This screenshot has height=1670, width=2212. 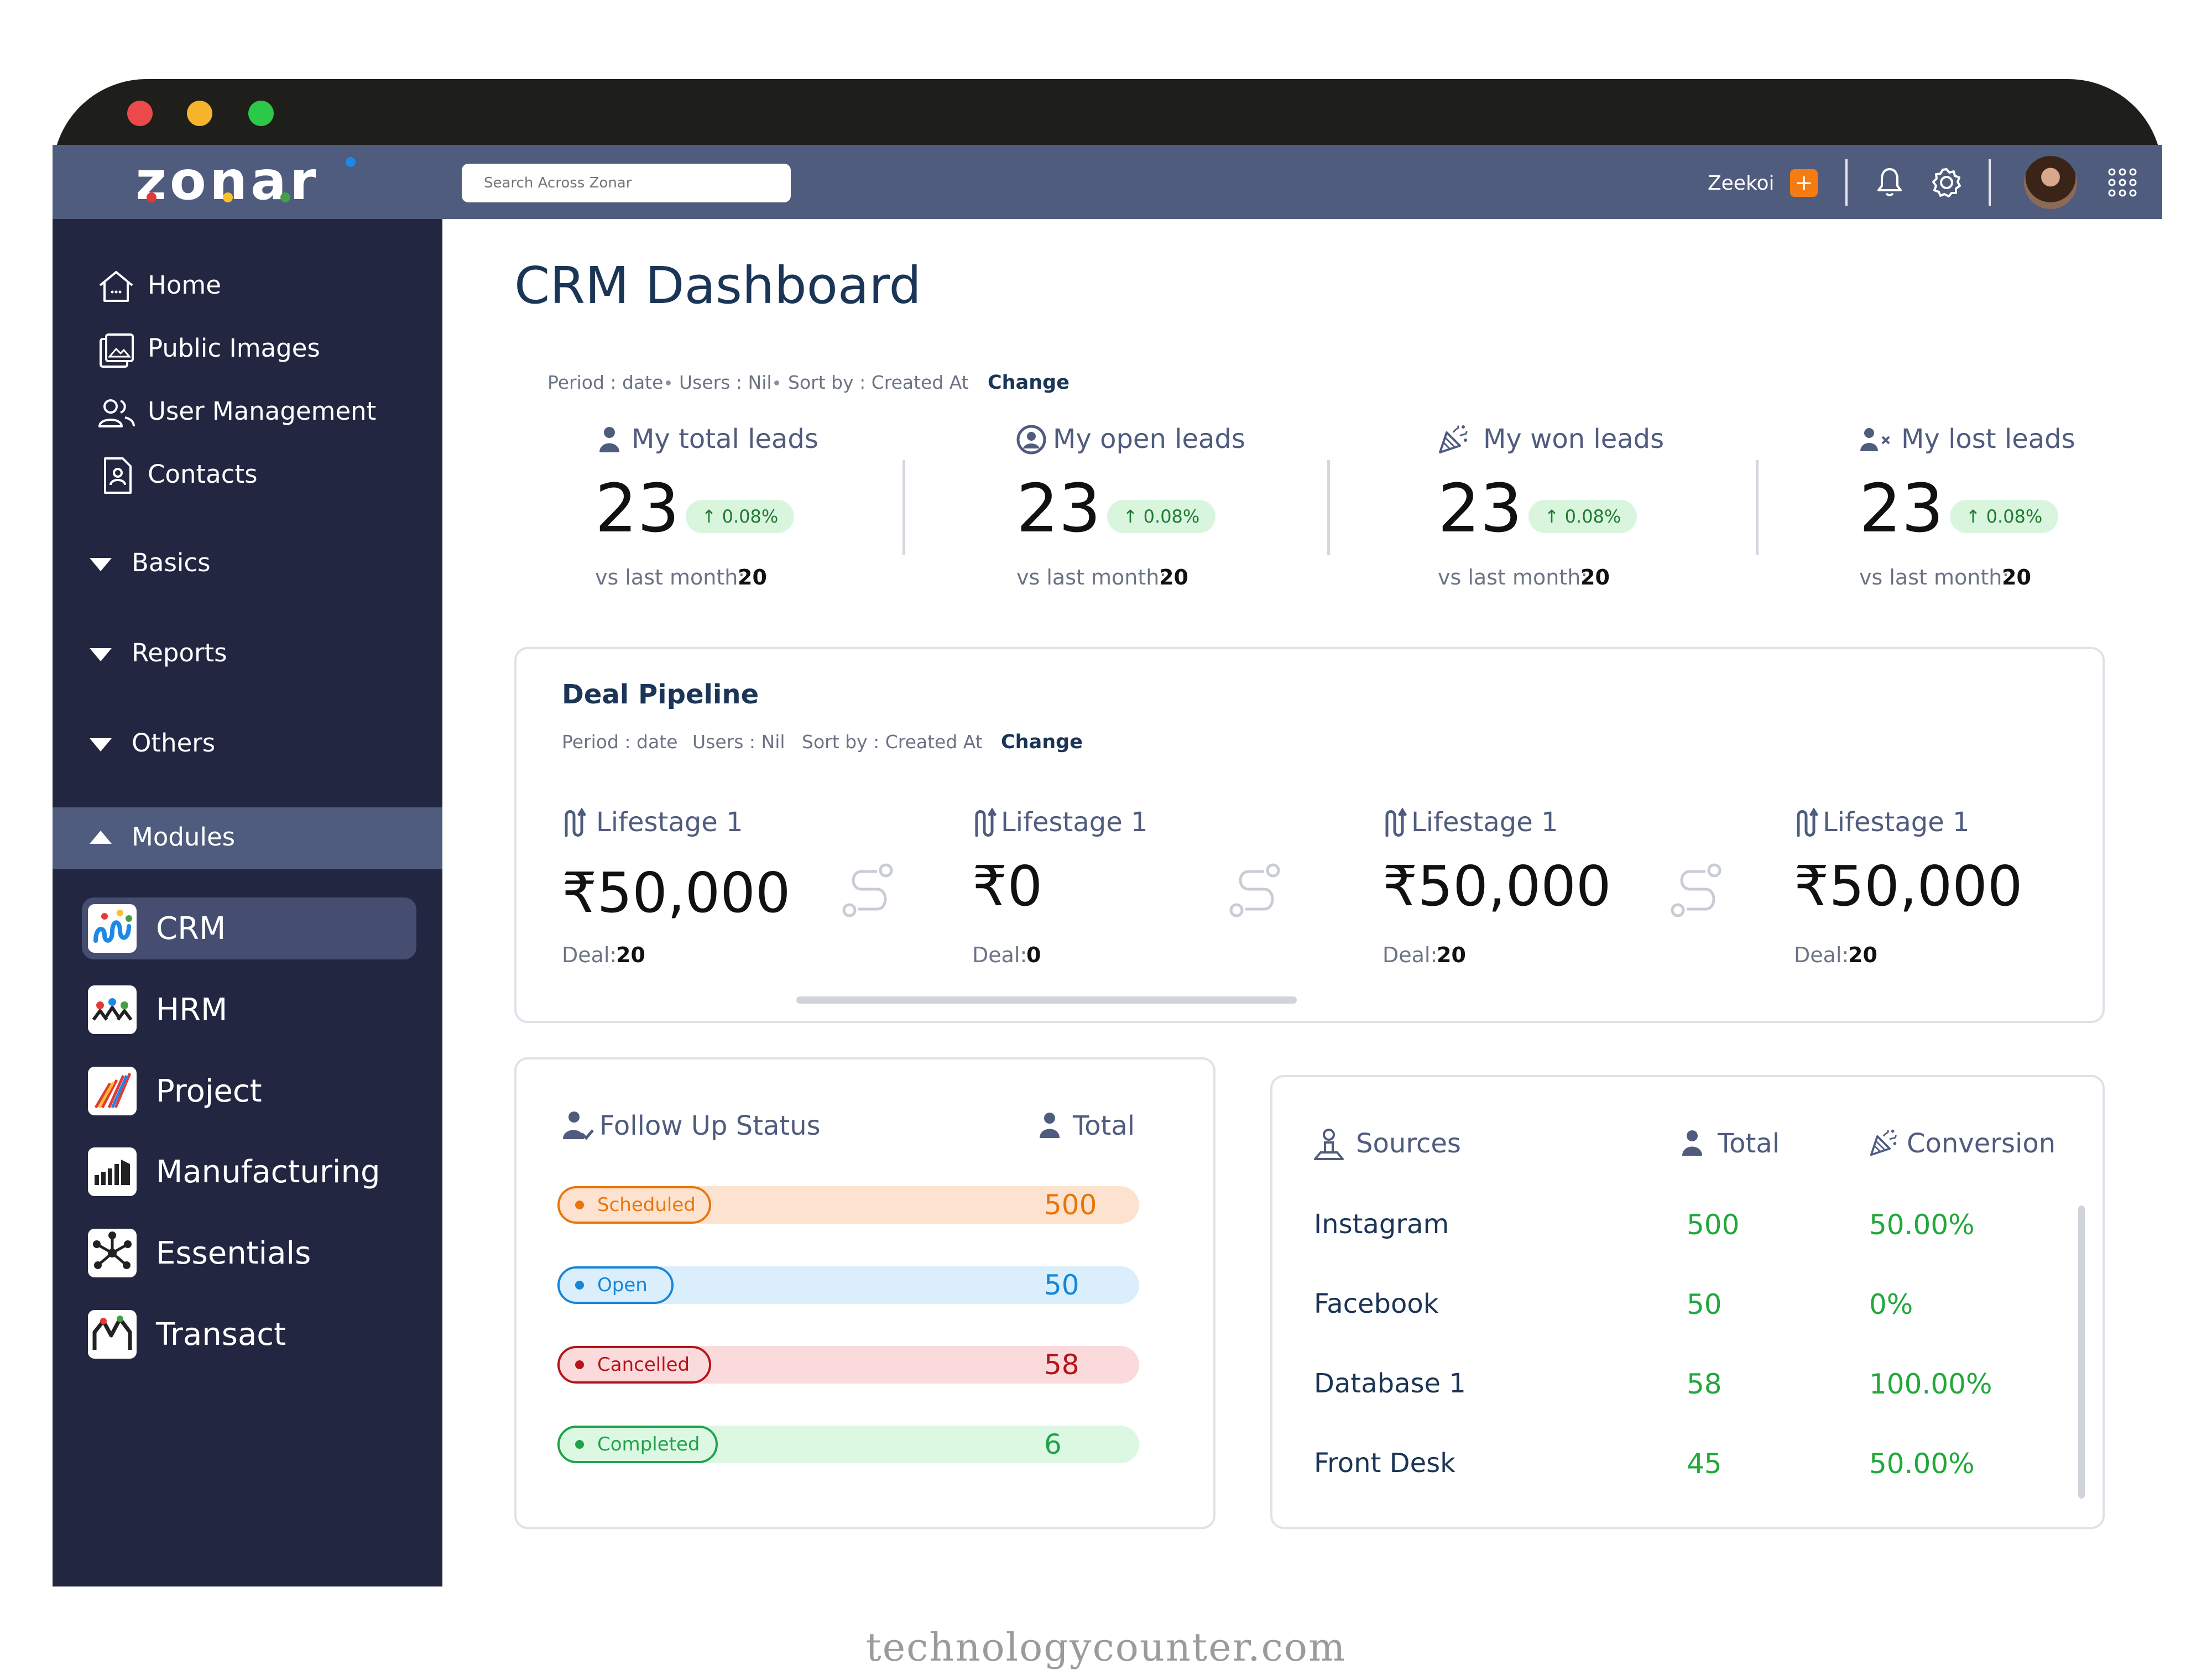 I want to click on apps-grid-icon, so click(x=2123, y=183).